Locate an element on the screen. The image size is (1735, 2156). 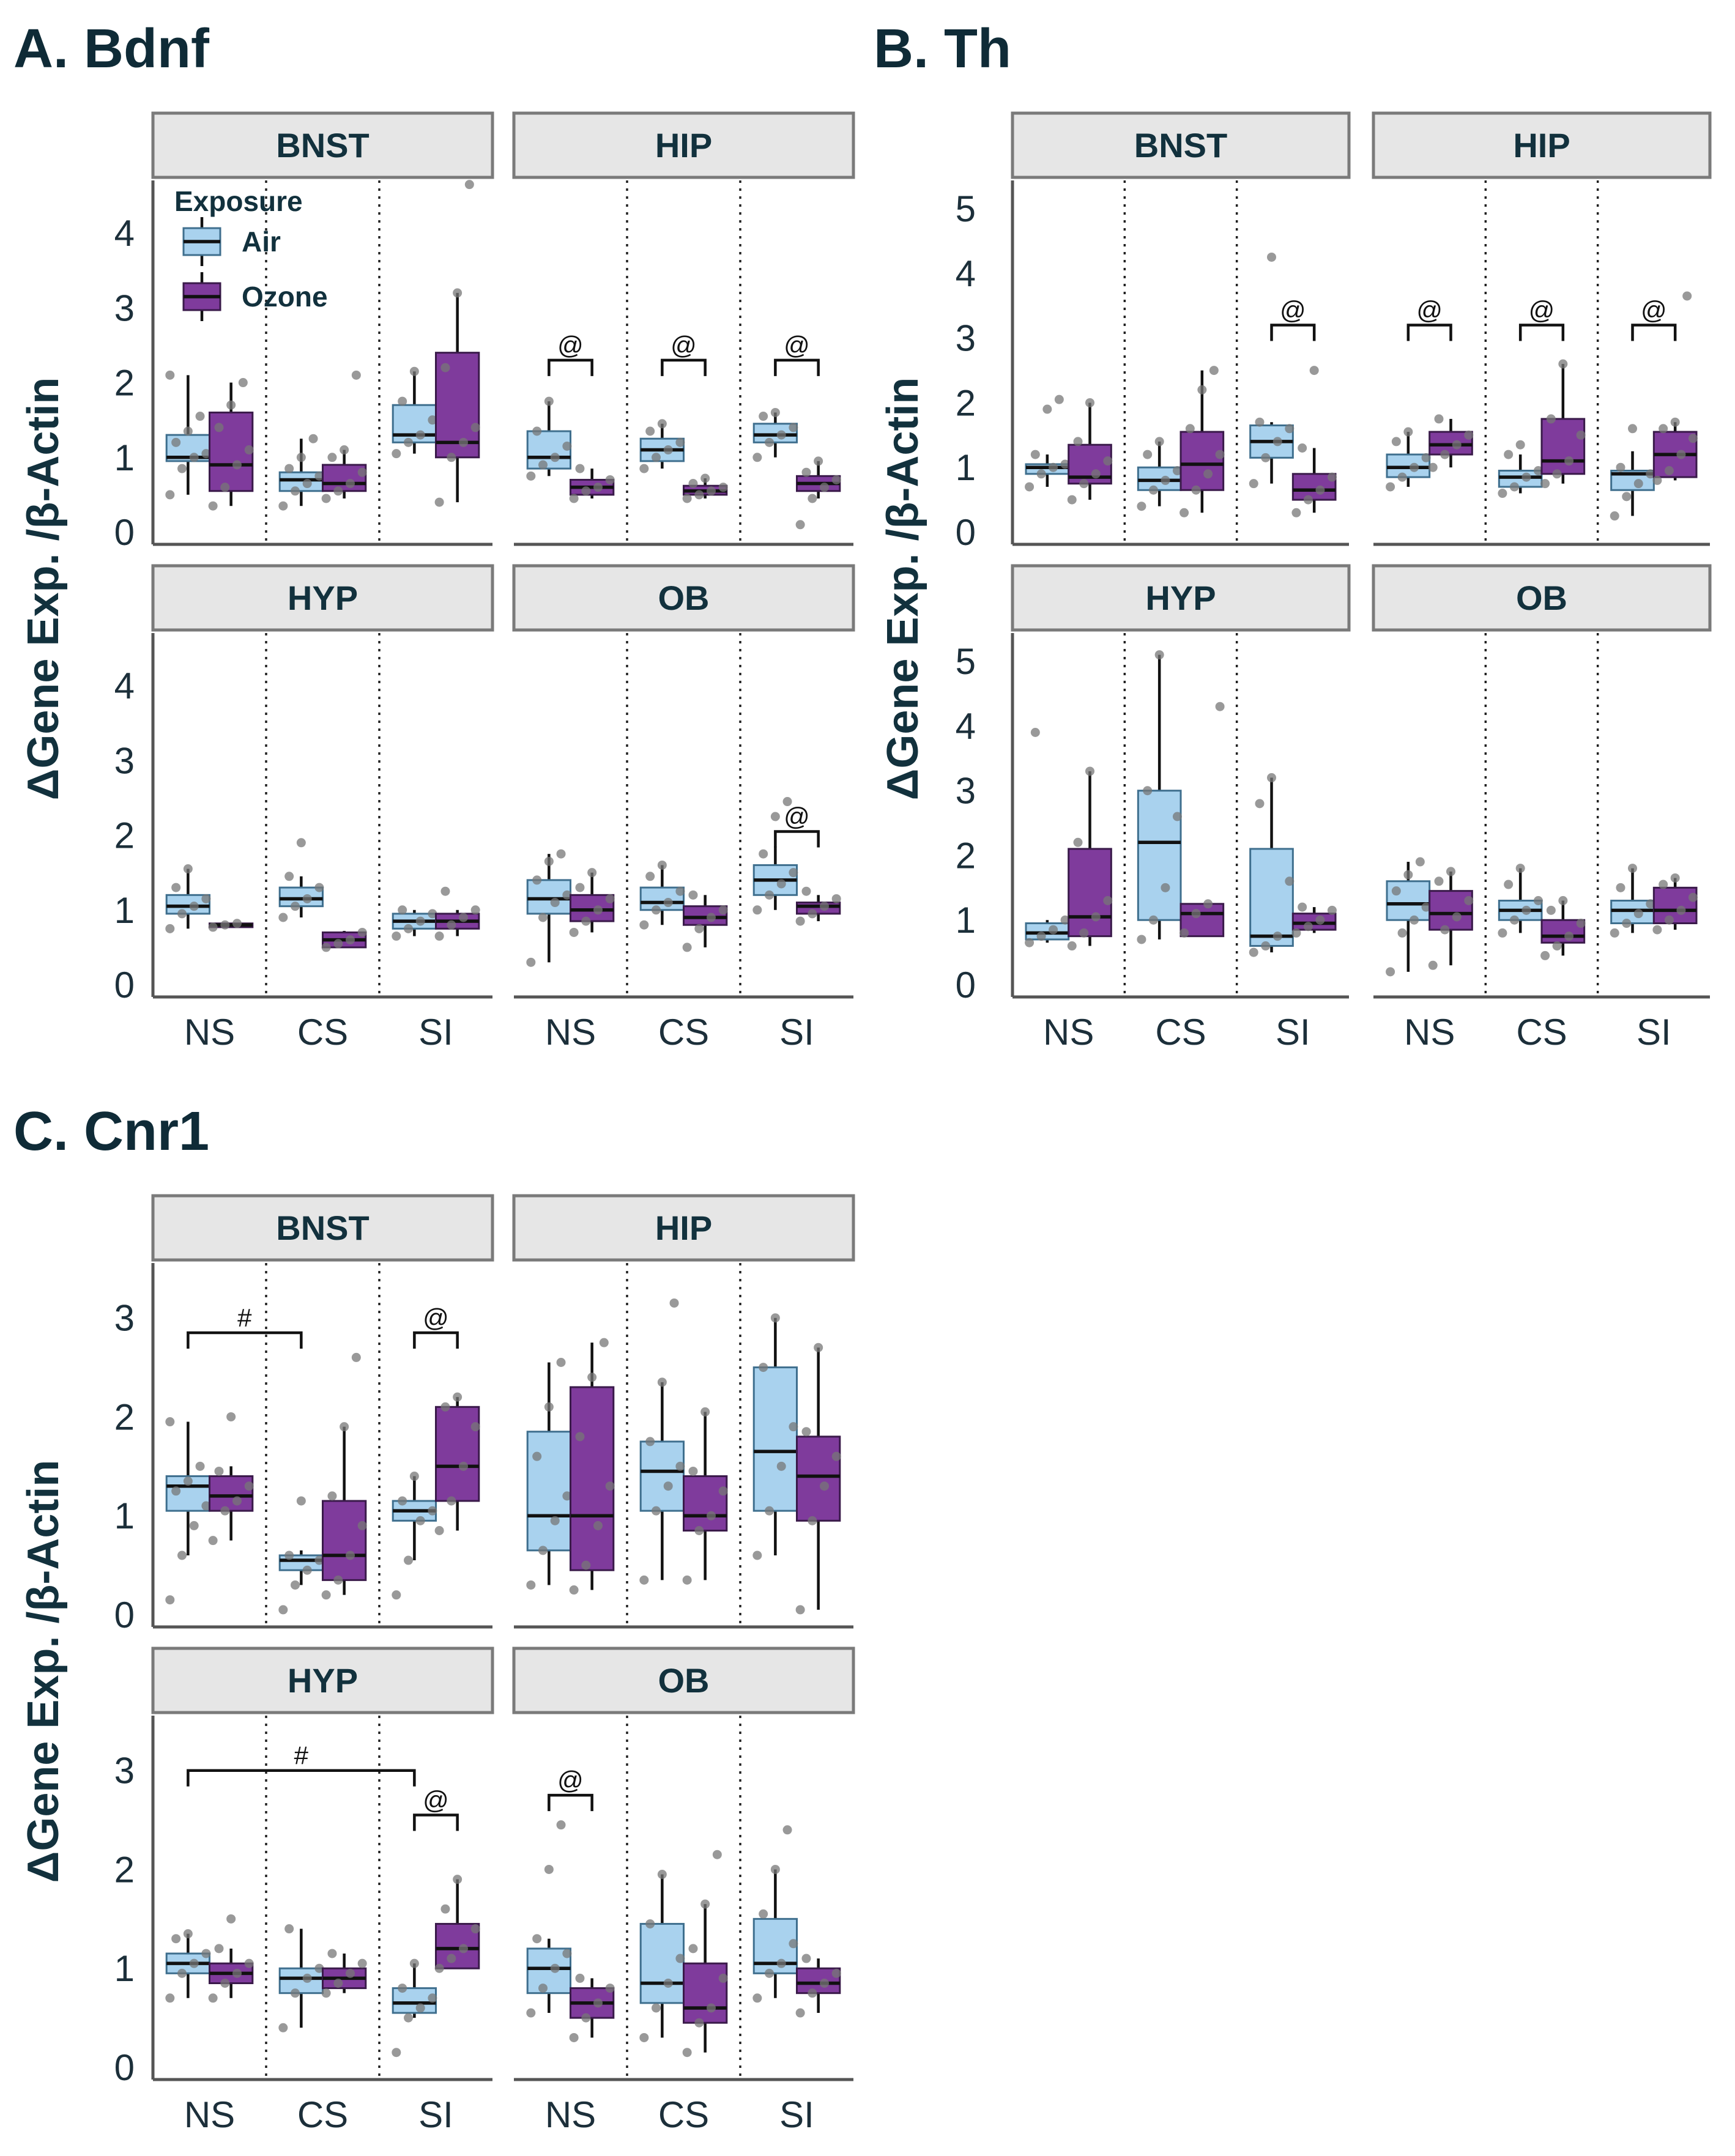
x-tick-label: SI is located at coordinates (796, 2114).